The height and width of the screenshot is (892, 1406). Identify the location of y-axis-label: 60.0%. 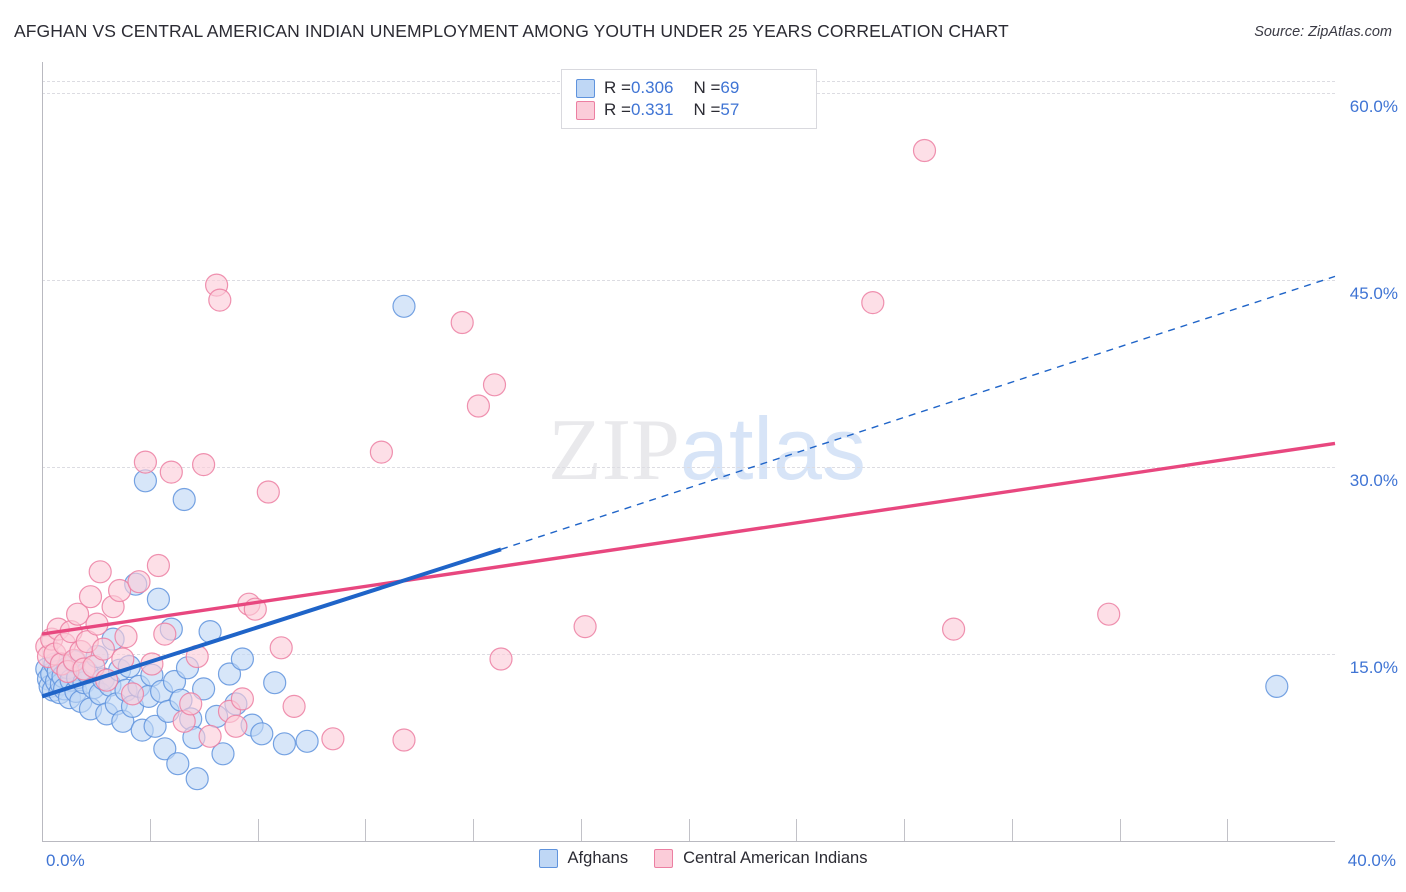
(1373, 107).